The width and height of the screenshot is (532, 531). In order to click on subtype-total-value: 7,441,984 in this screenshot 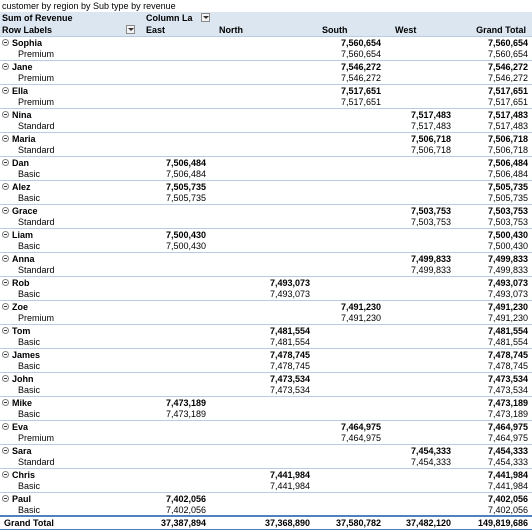, I will do `click(507, 486)`.